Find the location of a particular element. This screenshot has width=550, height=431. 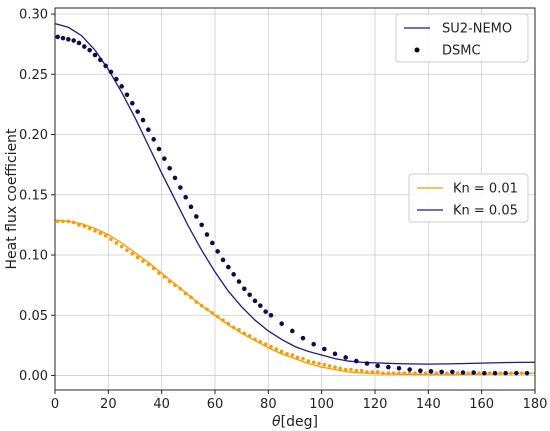

y-axis-ticks: 0.00 0.05 0.10 0.15 0.20 0.25 0.30 is located at coordinates (37, 196).